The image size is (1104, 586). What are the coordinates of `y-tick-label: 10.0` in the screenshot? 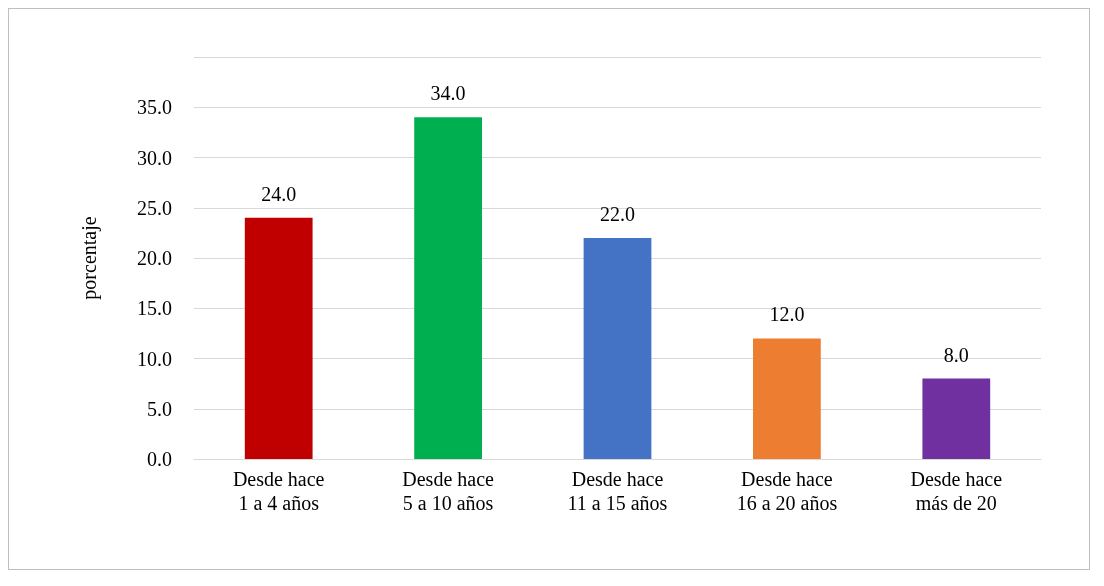 It's located at (154, 358).